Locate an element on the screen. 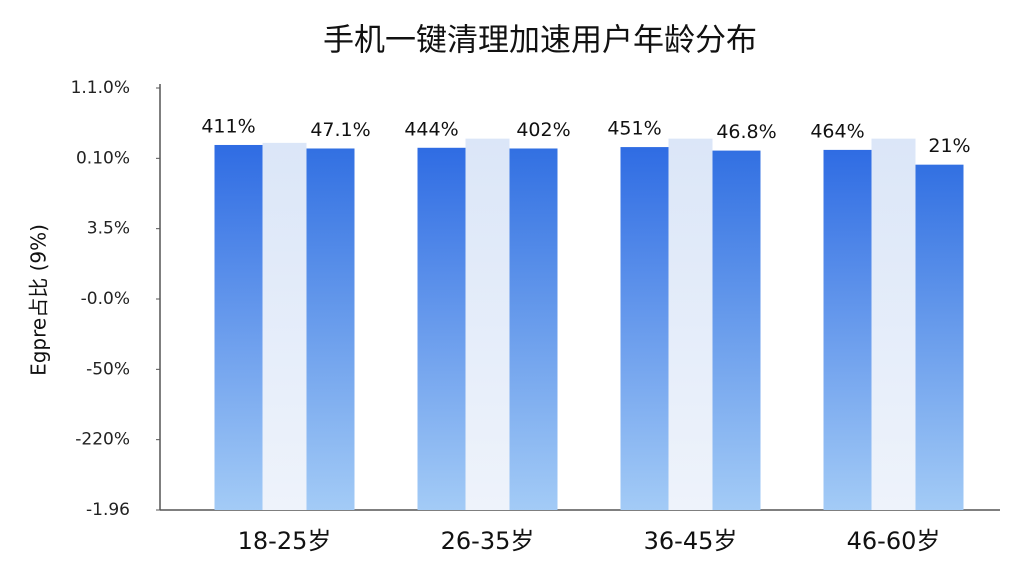 This screenshot has height=576, width=1024. y-axis-label: Egpre占比 (9%) is located at coordinates (39, 300).